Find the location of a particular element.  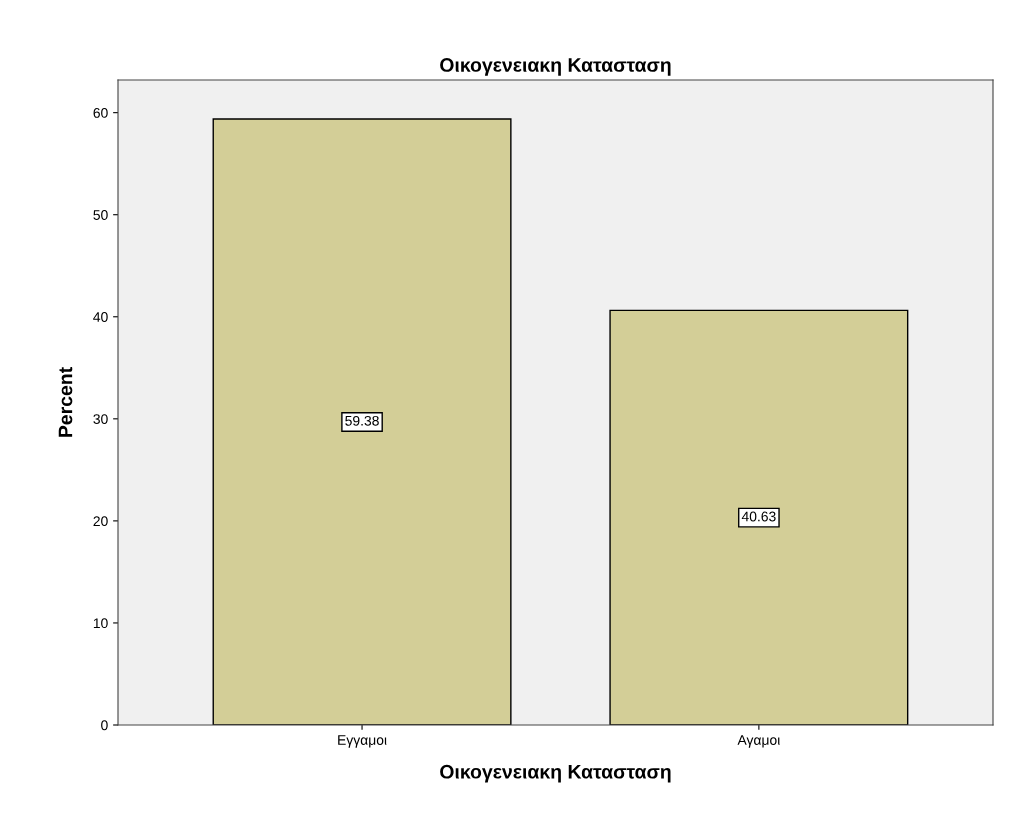

data-label: 59.38 is located at coordinates (362, 420).